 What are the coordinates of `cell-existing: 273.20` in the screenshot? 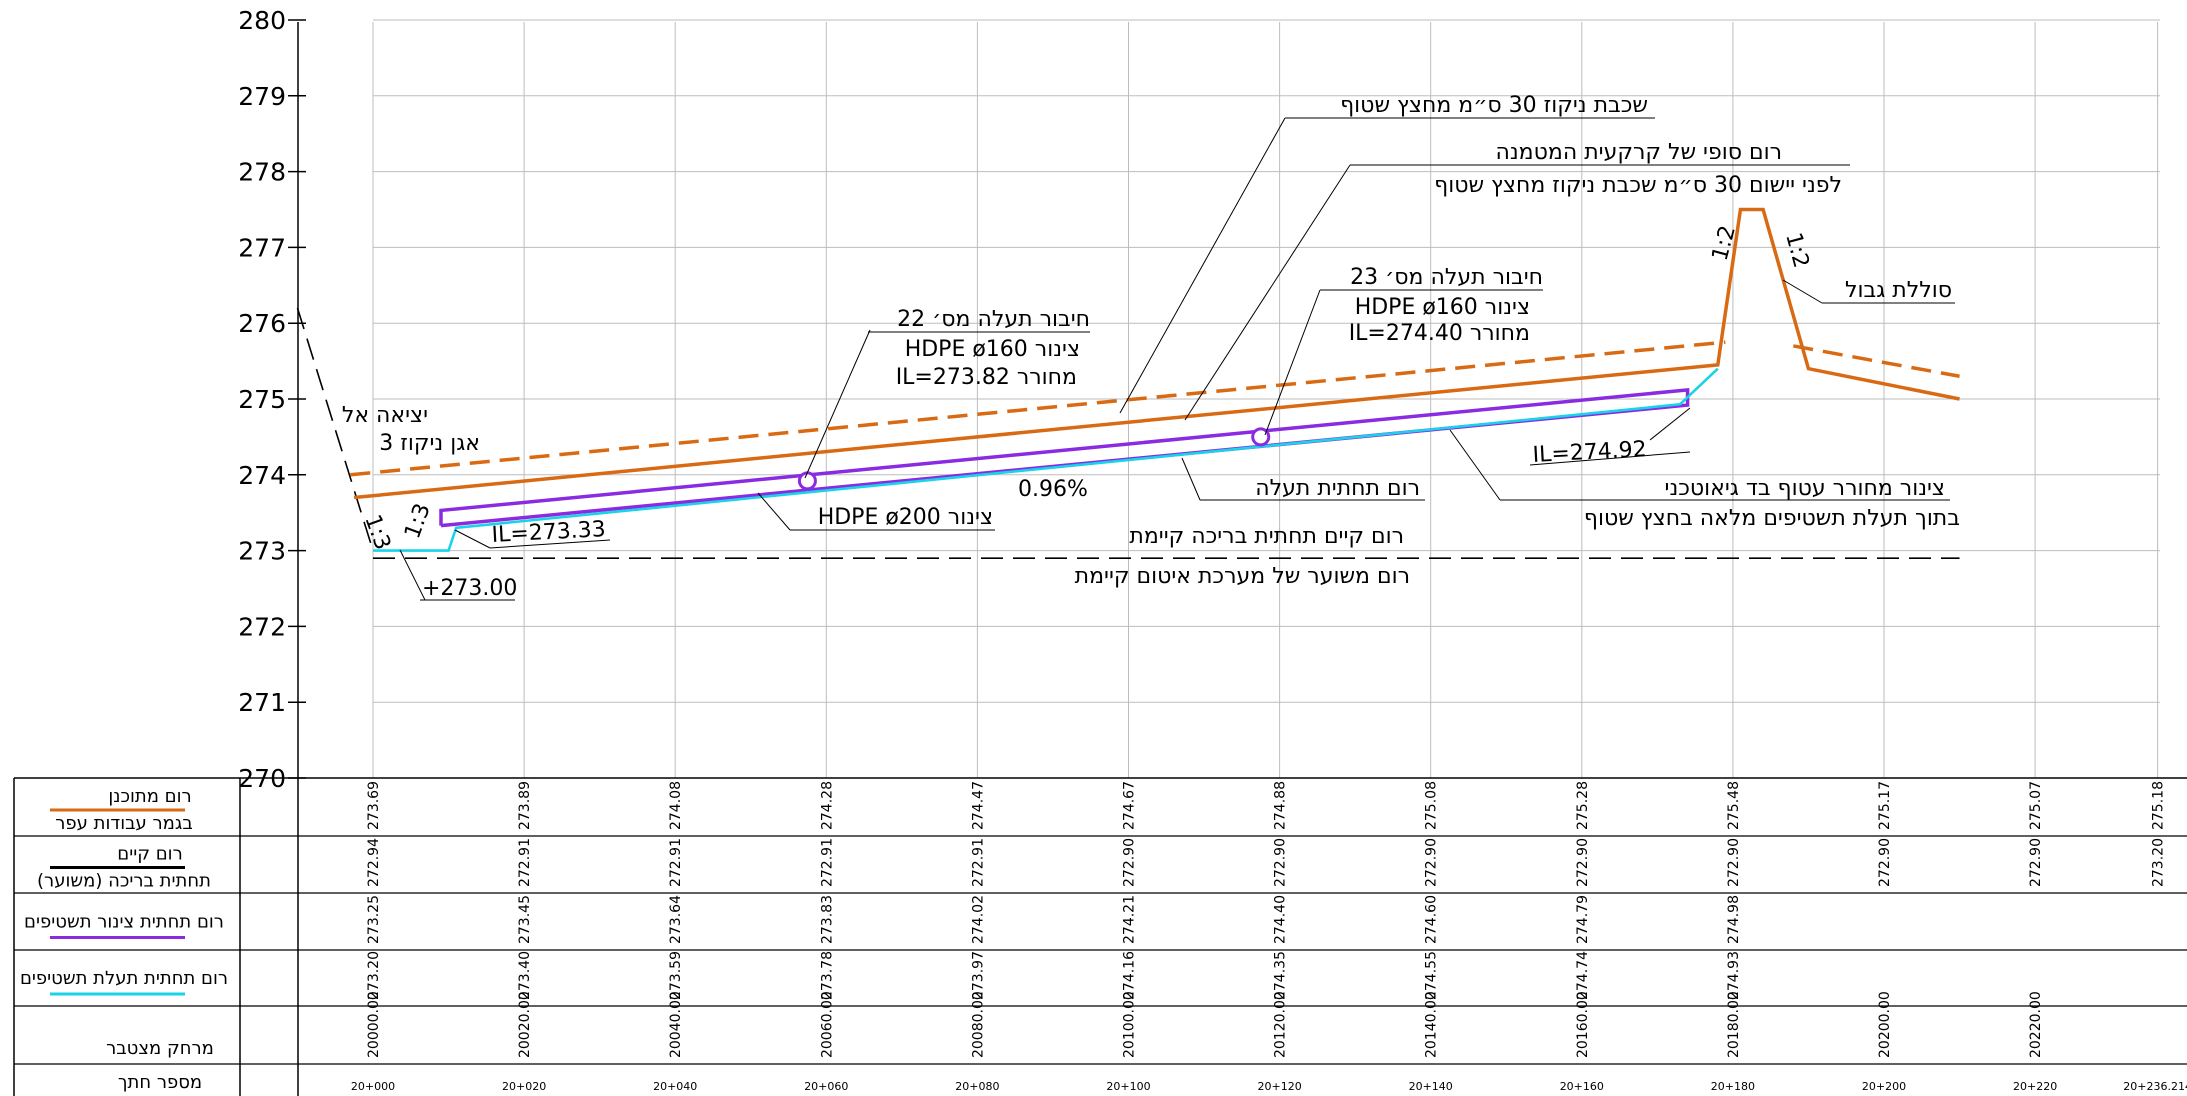 It's located at (2159, 862).